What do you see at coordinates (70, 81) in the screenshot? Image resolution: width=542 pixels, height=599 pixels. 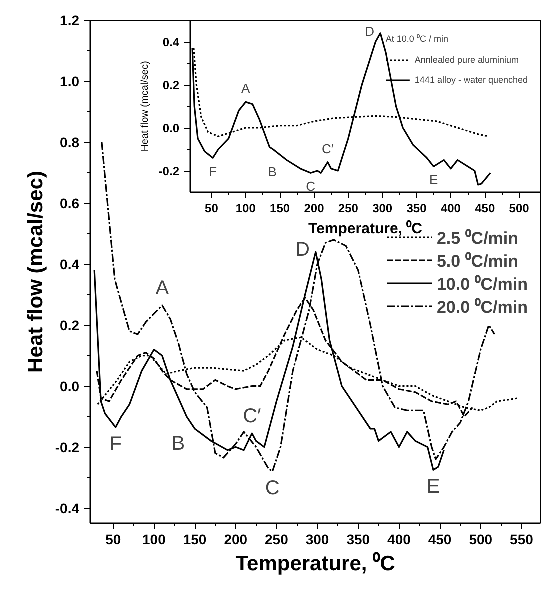 I see `y-tick-label: 1.0` at bounding box center [70, 81].